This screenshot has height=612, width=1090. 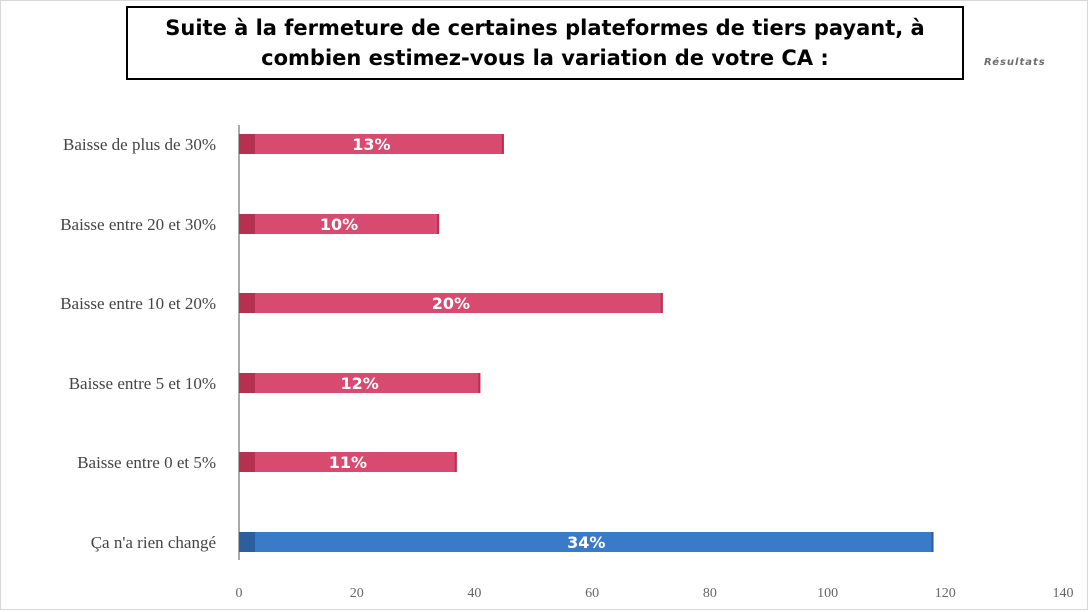 What do you see at coordinates (710, 593) in the screenshot?
I see `x-tick-label: 80` at bounding box center [710, 593].